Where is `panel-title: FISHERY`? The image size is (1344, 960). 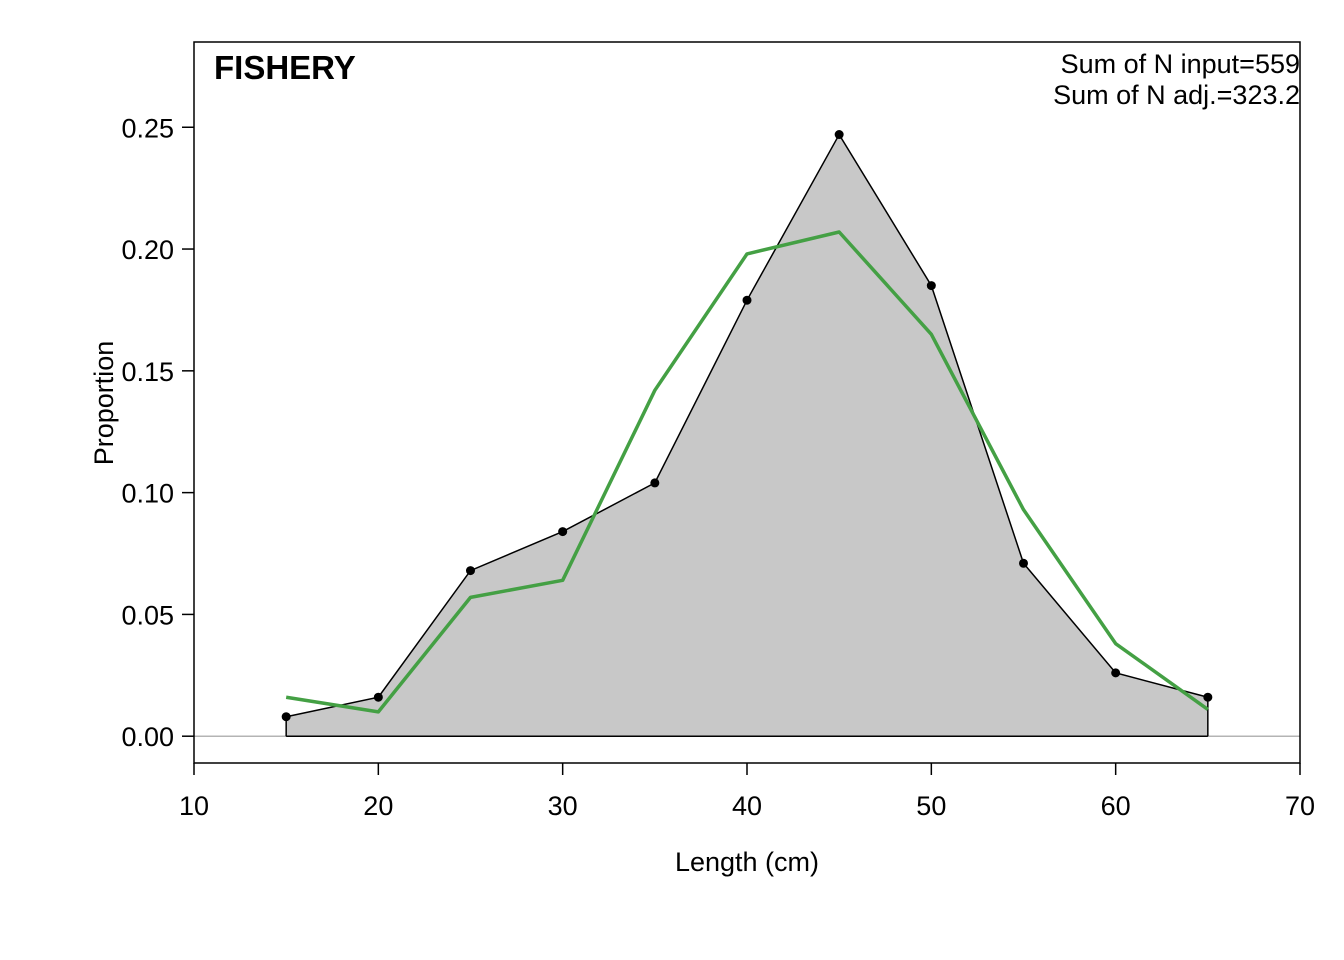 panel-title: FISHERY is located at coordinates (285, 67).